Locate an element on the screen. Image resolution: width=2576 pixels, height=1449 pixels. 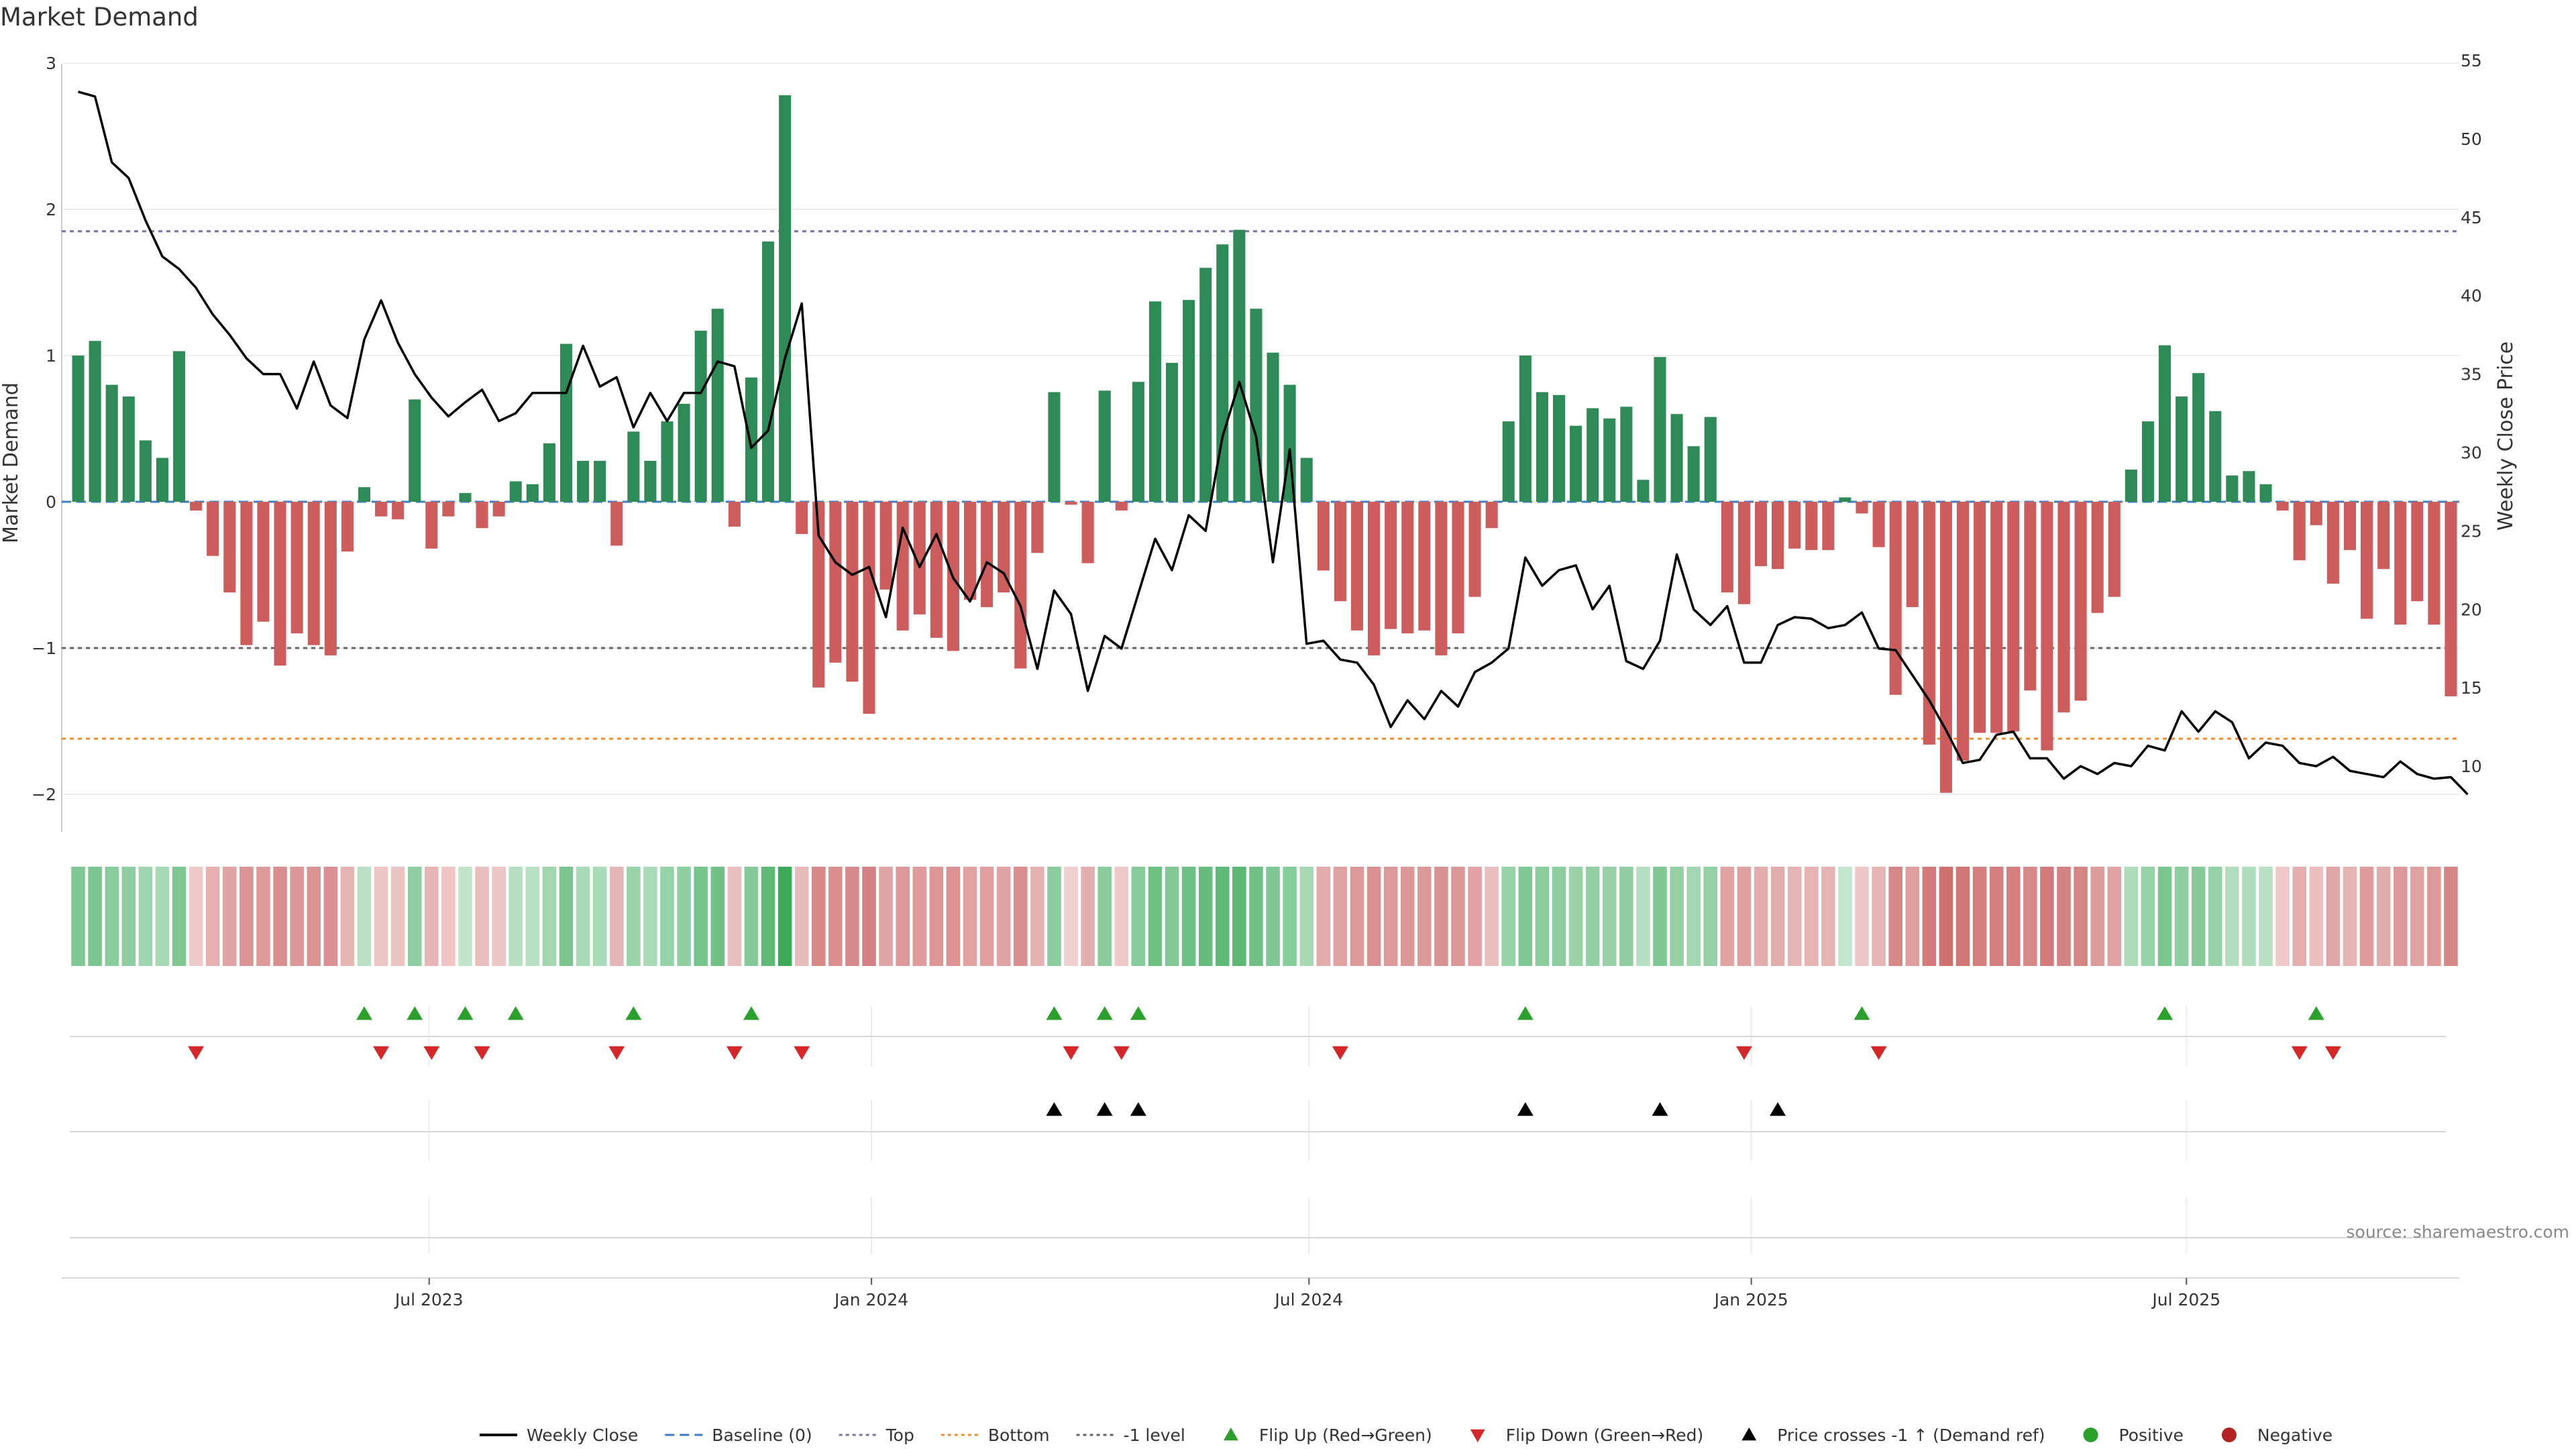
y-right-tick-label: 45 is located at coordinates (2471, 217).